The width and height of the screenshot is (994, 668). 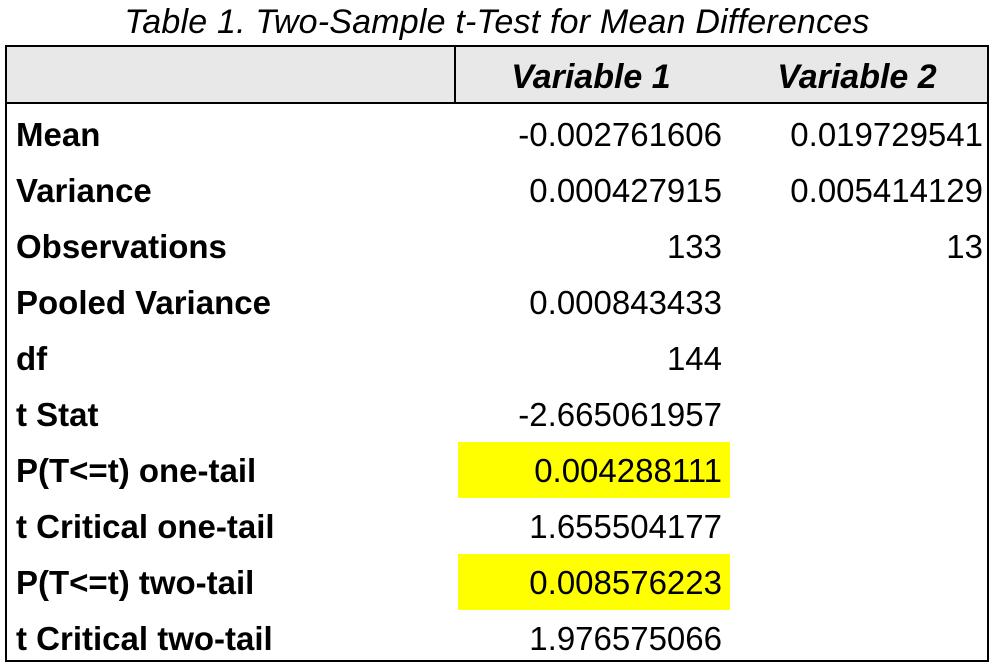 I want to click on table-row-t-critical-two-tail: t Critical two-tail 1.976575066, so click(x=497, y=638).